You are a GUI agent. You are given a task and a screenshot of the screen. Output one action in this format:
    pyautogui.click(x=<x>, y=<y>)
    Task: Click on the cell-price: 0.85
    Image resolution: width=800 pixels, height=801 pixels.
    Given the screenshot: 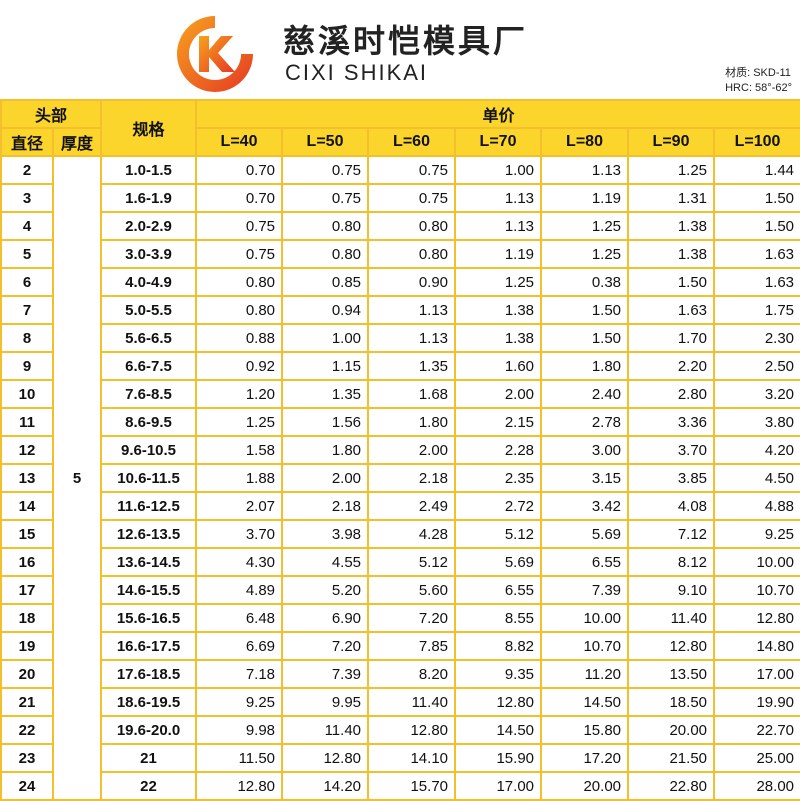 What is the action you would take?
    pyautogui.click(x=325, y=282)
    